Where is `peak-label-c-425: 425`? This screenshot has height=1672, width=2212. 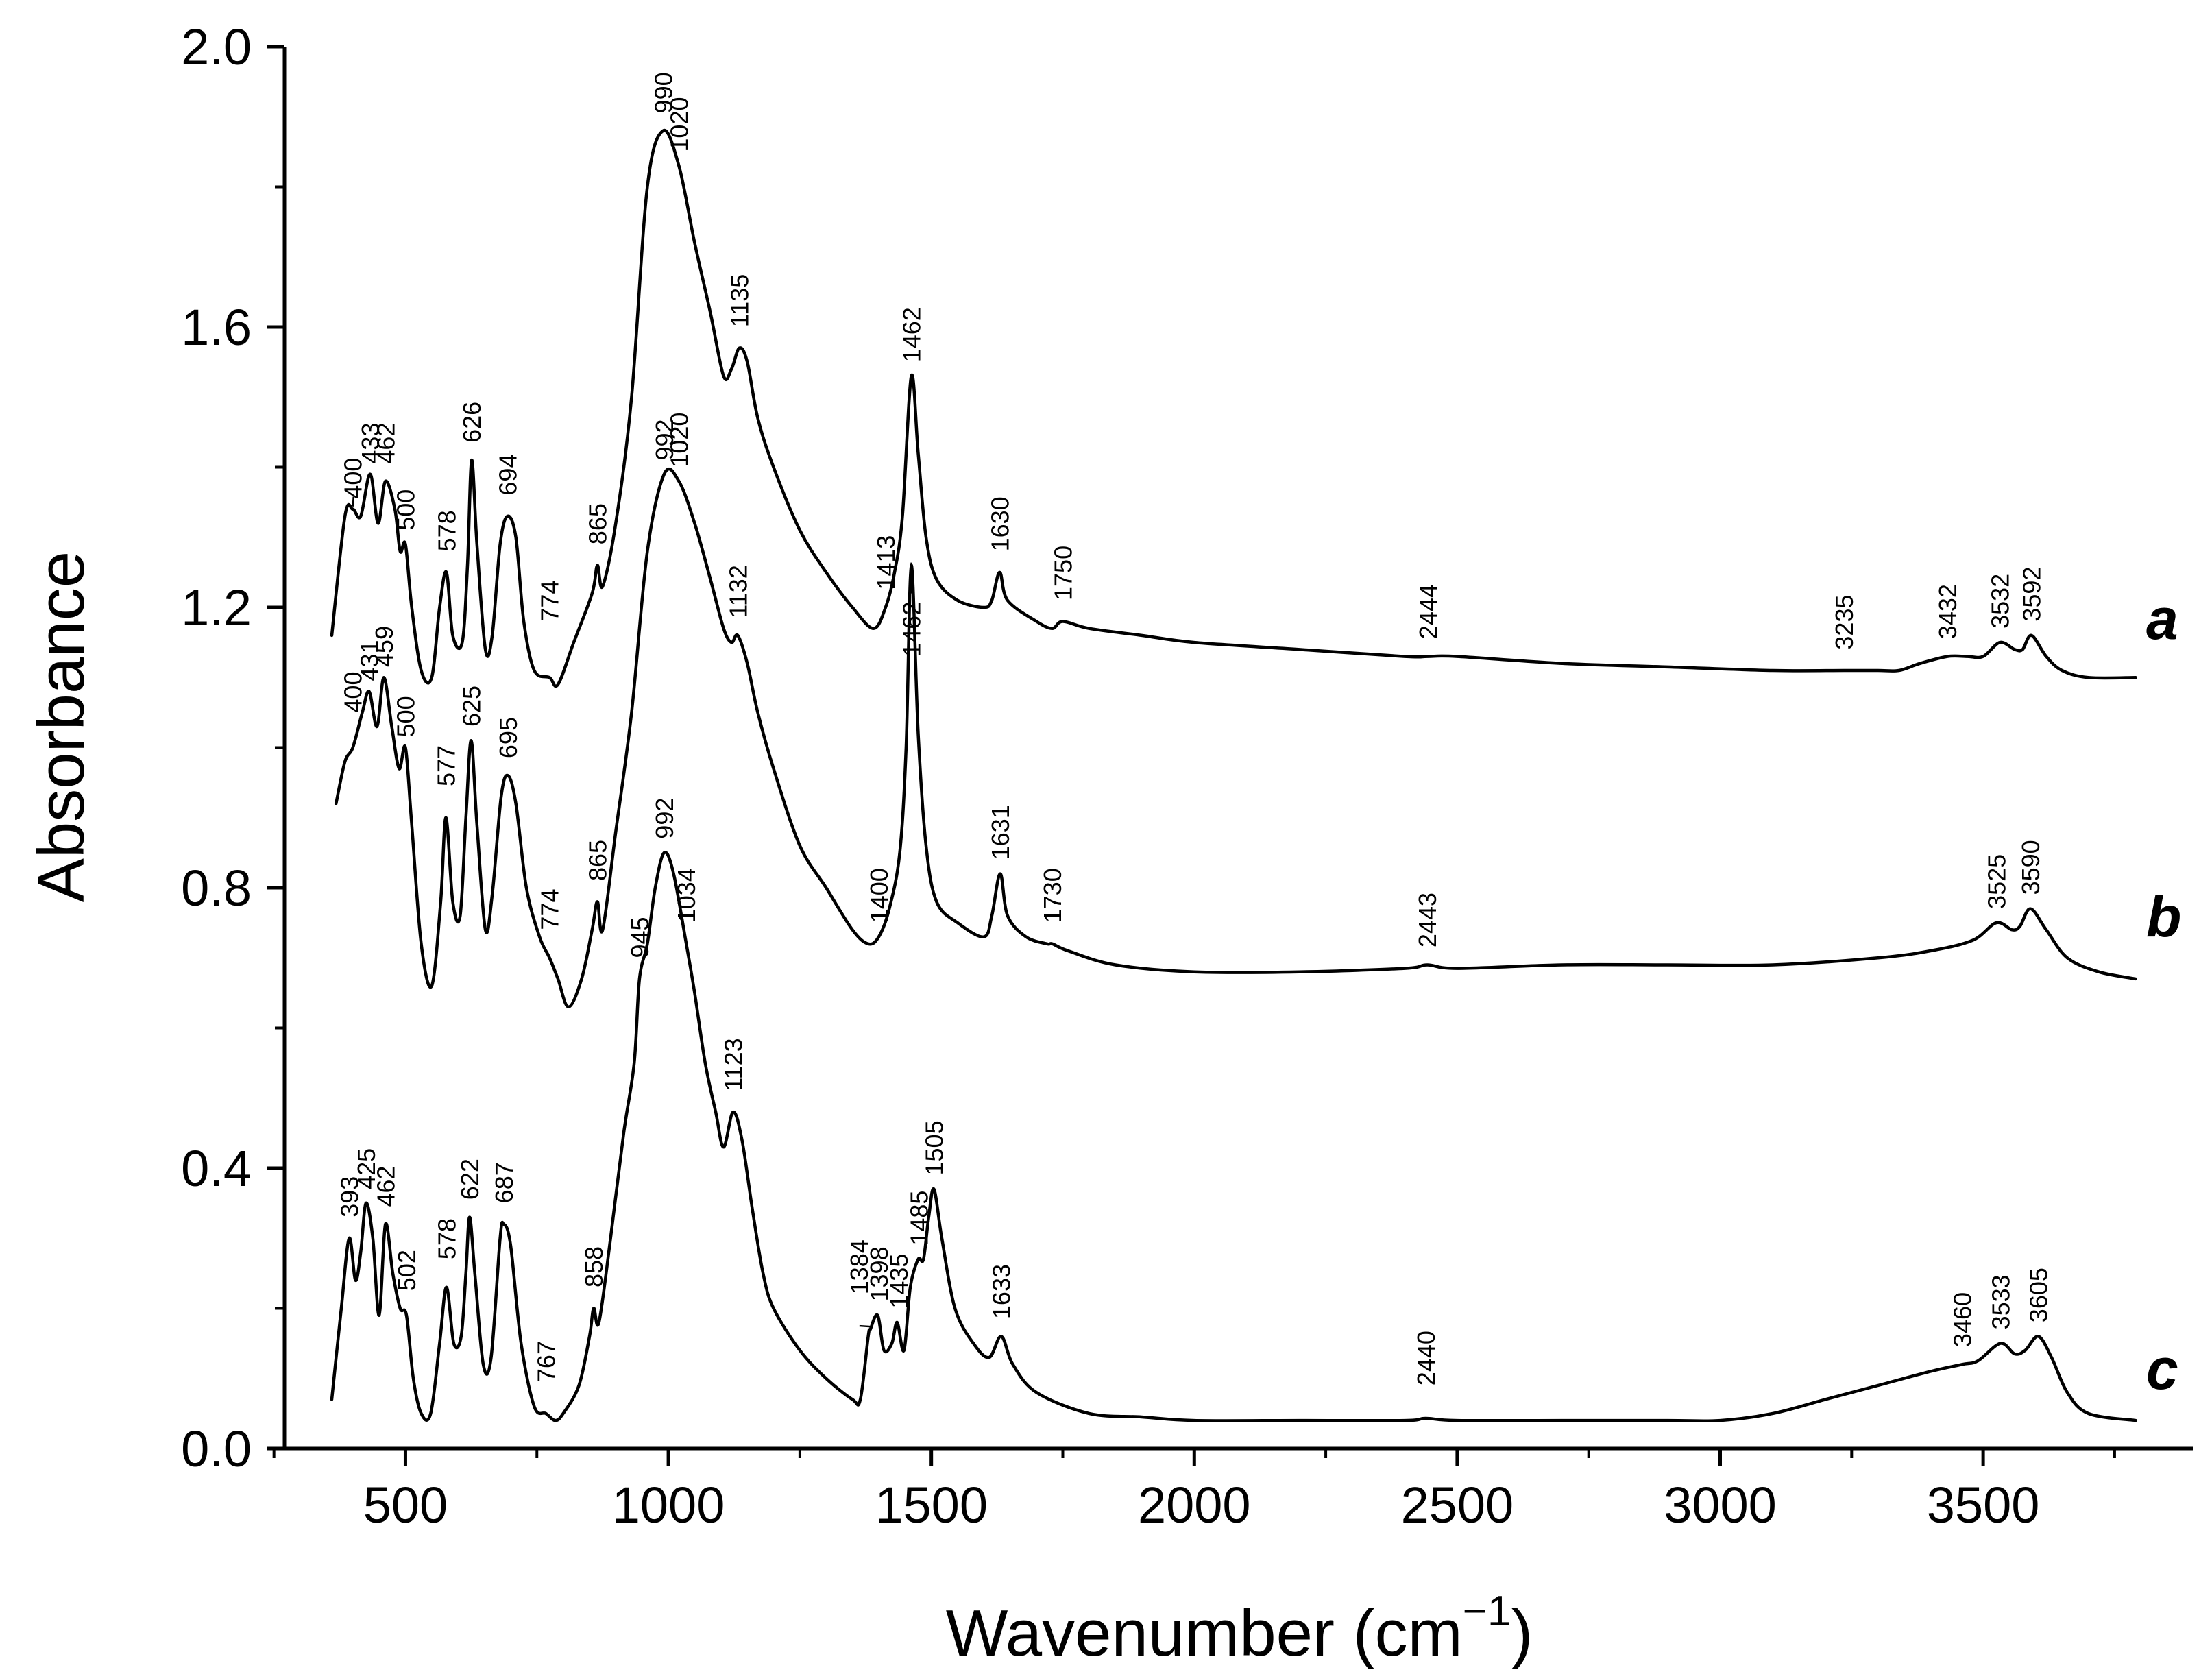
peak-label-c-425: 425 is located at coordinates (366, 1168).